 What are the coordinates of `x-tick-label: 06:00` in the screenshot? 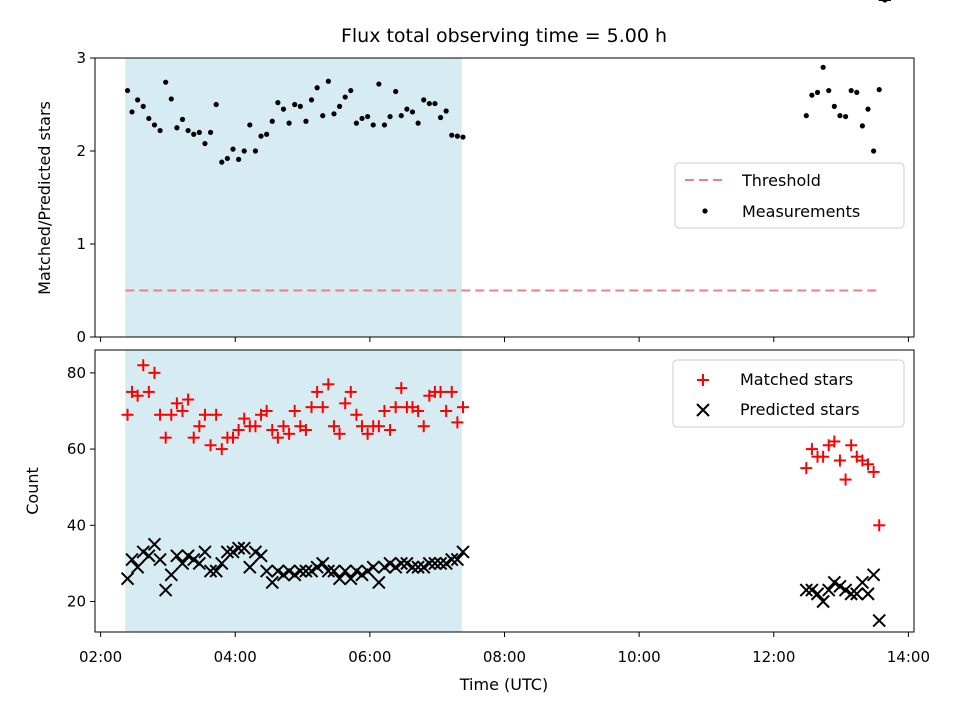 It's located at (369, 657).